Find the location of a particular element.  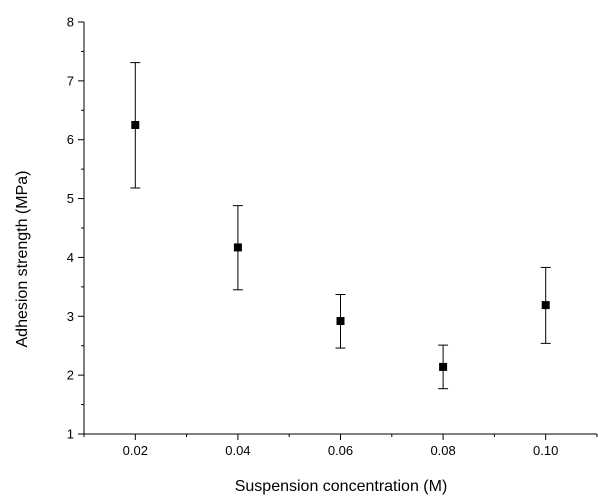

y-tick-label: 5 is located at coordinates (70, 198).